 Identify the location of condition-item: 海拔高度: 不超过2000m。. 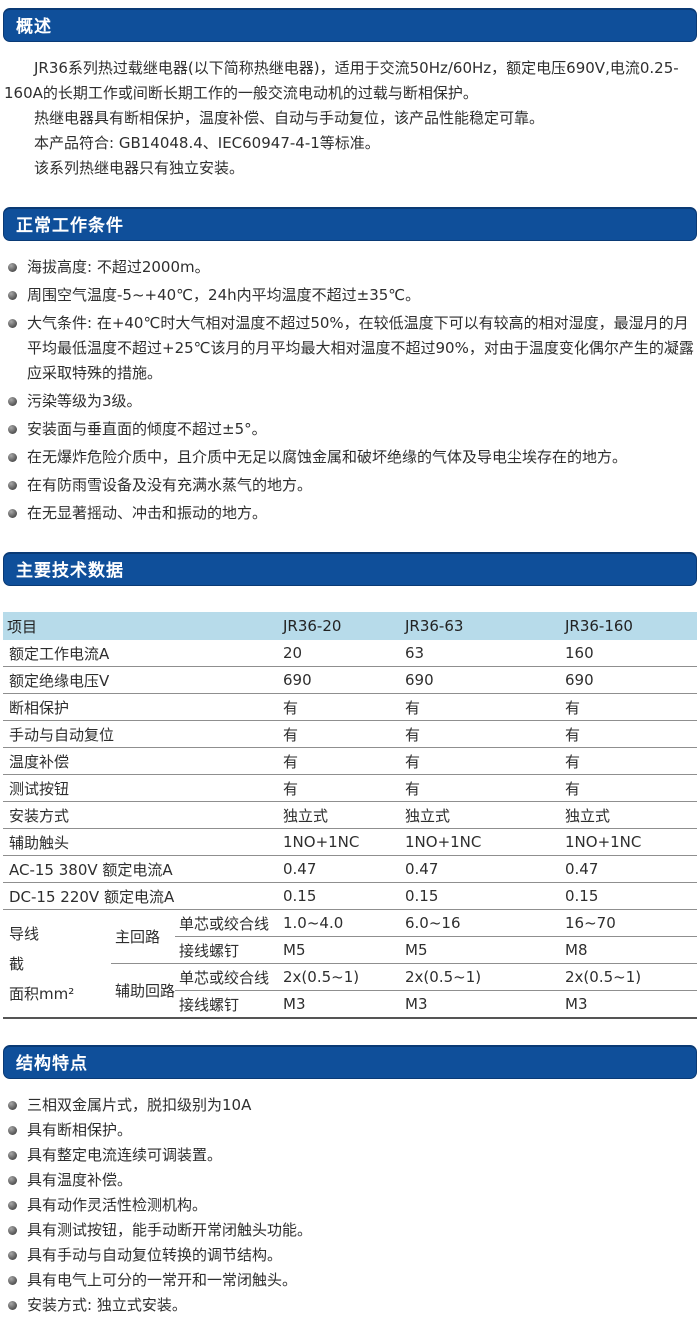
(350, 267).